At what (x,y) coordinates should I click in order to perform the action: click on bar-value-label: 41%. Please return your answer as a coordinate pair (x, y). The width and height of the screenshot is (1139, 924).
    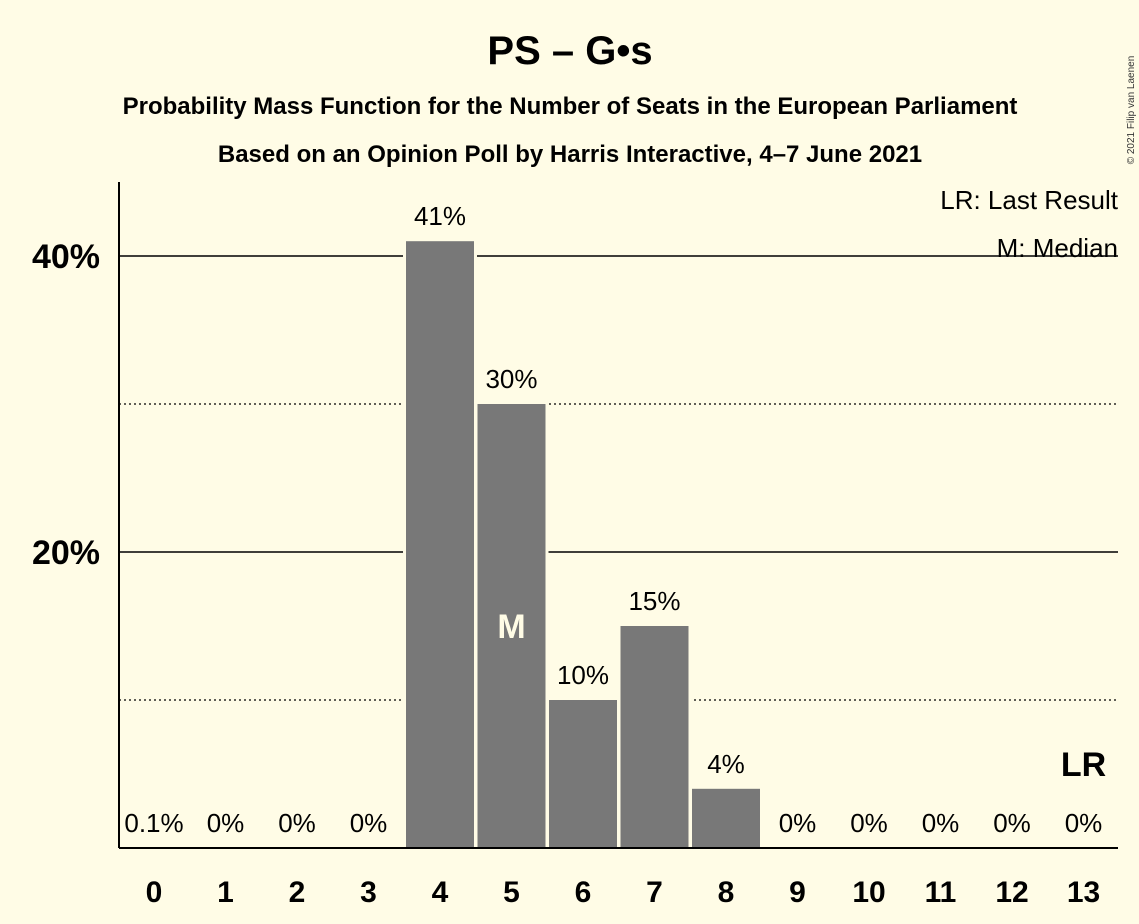
    Looking at the image, I should click on (440, 216).